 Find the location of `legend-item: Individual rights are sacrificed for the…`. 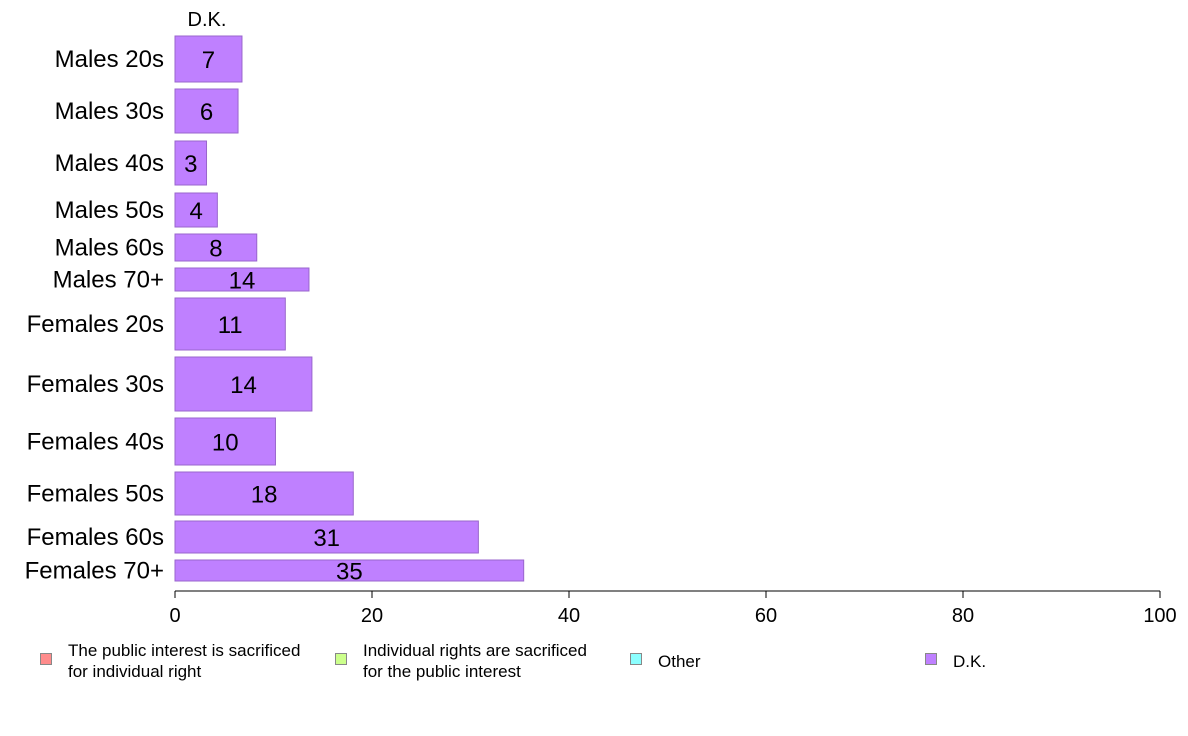

legend-item: Individual rights are sacrificed for the… is located at coordinates (461, 661).